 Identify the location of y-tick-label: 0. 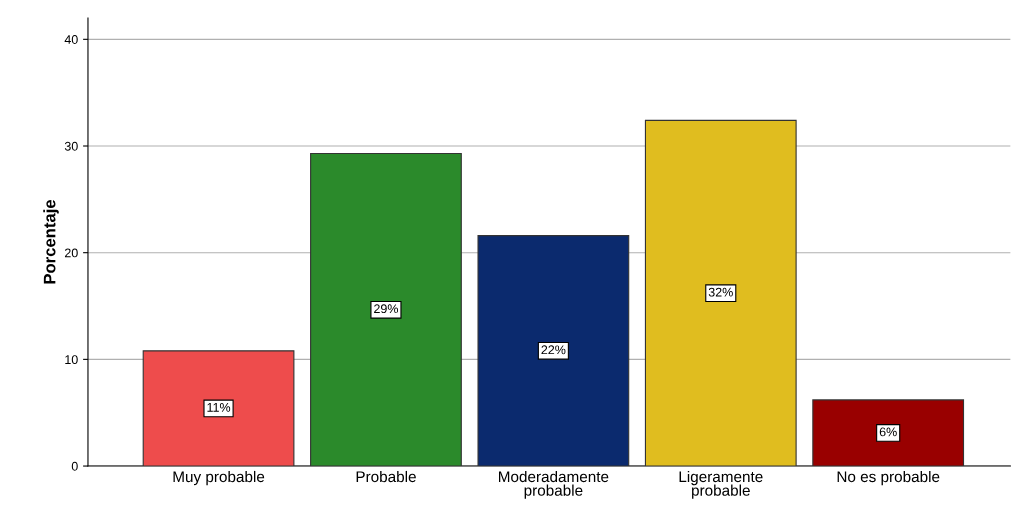
(74, 466).